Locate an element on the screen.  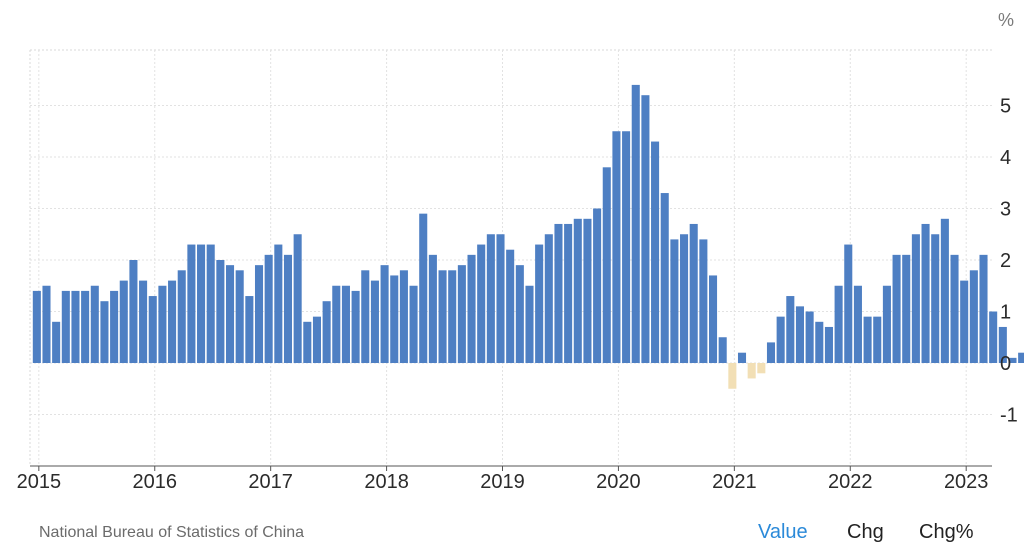
toggle-chg-percent: Chg% is located at coordinates (946, 532).